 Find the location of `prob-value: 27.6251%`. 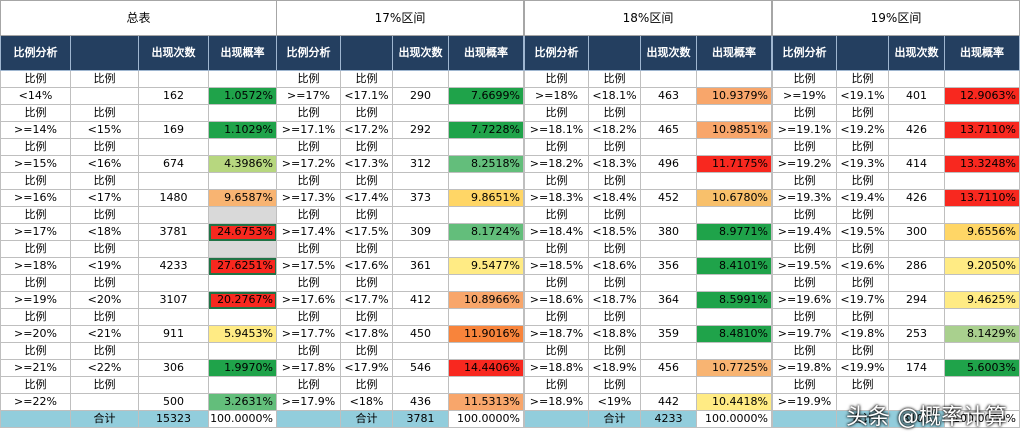

prob-value: 27.6251% is located at coordinates (242, 266).